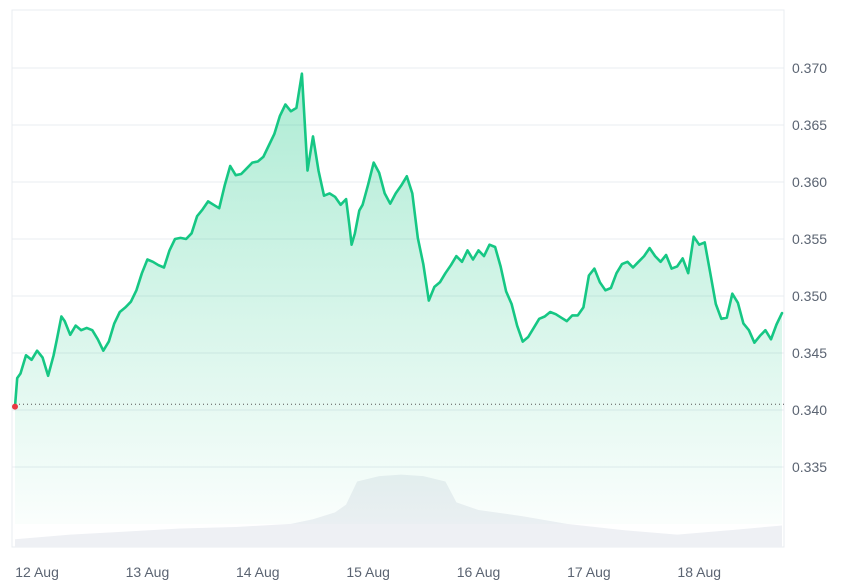 This screenshot has width=852, height=583. I want to click on x-tick-label: 14 Aug, so click(258, 572).